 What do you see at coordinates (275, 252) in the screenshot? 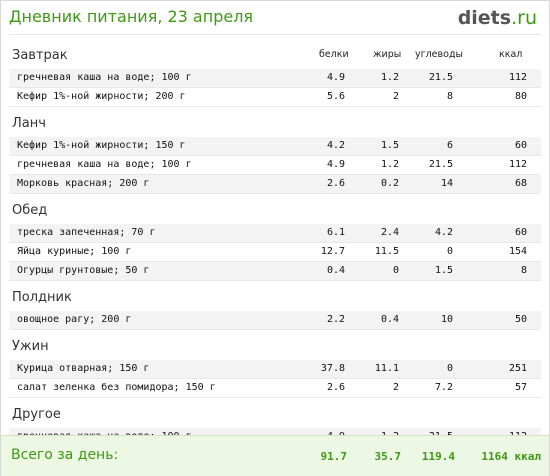
I see `food-row: Яйца куриные; 100 г 12.7 11.5 0 154` at bounding box center [275, 252].